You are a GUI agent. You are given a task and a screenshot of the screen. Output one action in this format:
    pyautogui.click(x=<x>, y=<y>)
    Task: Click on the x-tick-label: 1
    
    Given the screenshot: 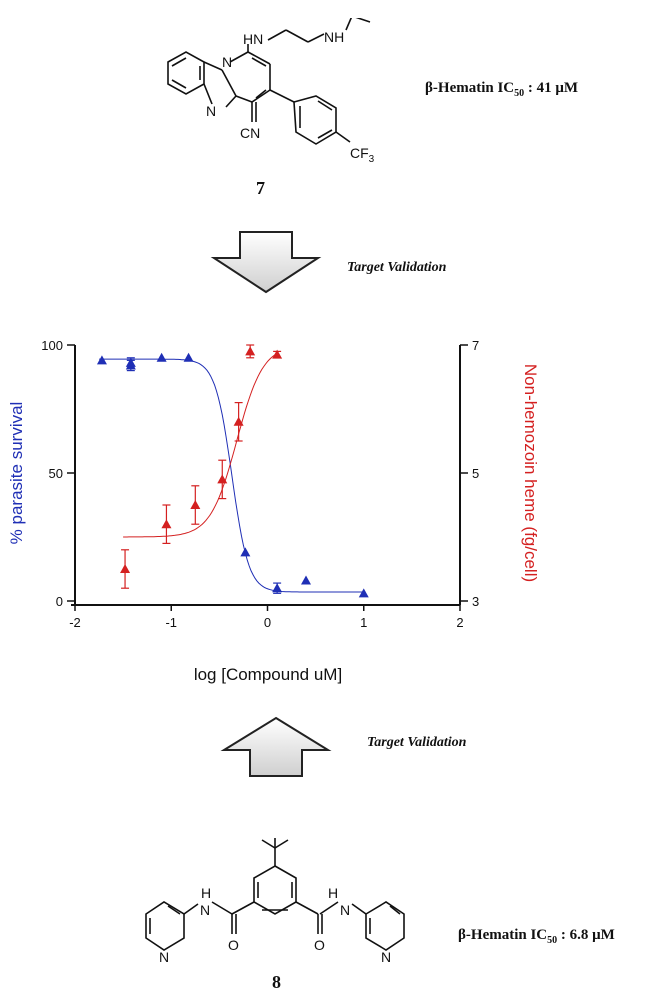 What is the action you would take?
    pyautogui.click(x=363, y=622)
    